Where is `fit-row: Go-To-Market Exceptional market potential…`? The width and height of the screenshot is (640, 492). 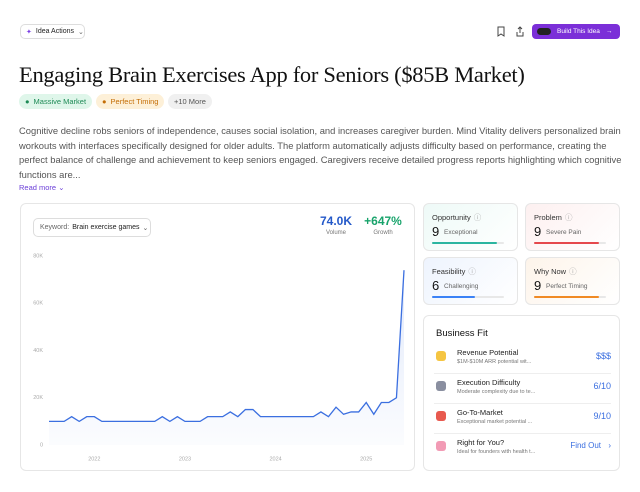 fit-row: Go-To-Market Exceptional market potential… is located at coordinates (522, 419).